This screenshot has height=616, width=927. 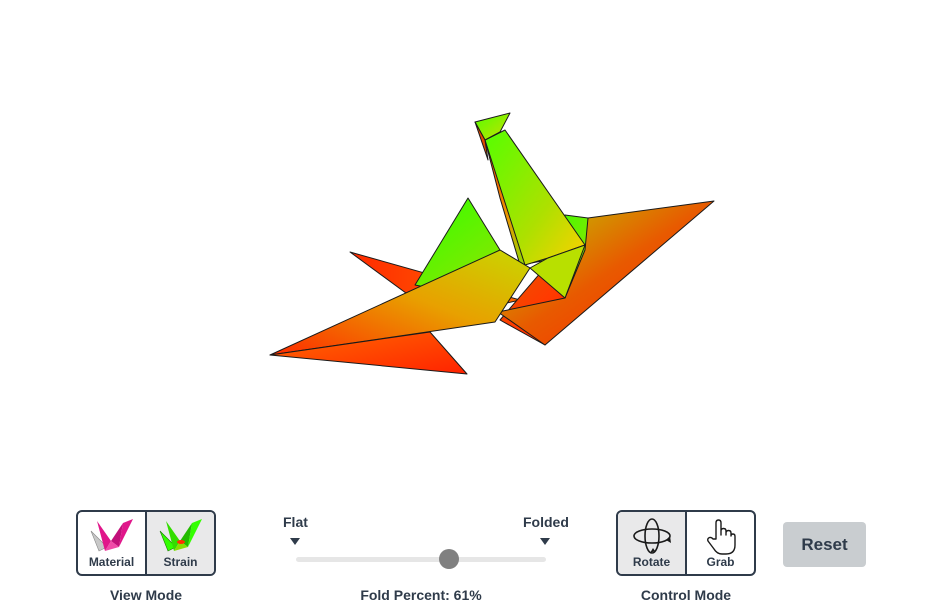 I want to click on material-view-label: Material, so click(x=111, y=562).